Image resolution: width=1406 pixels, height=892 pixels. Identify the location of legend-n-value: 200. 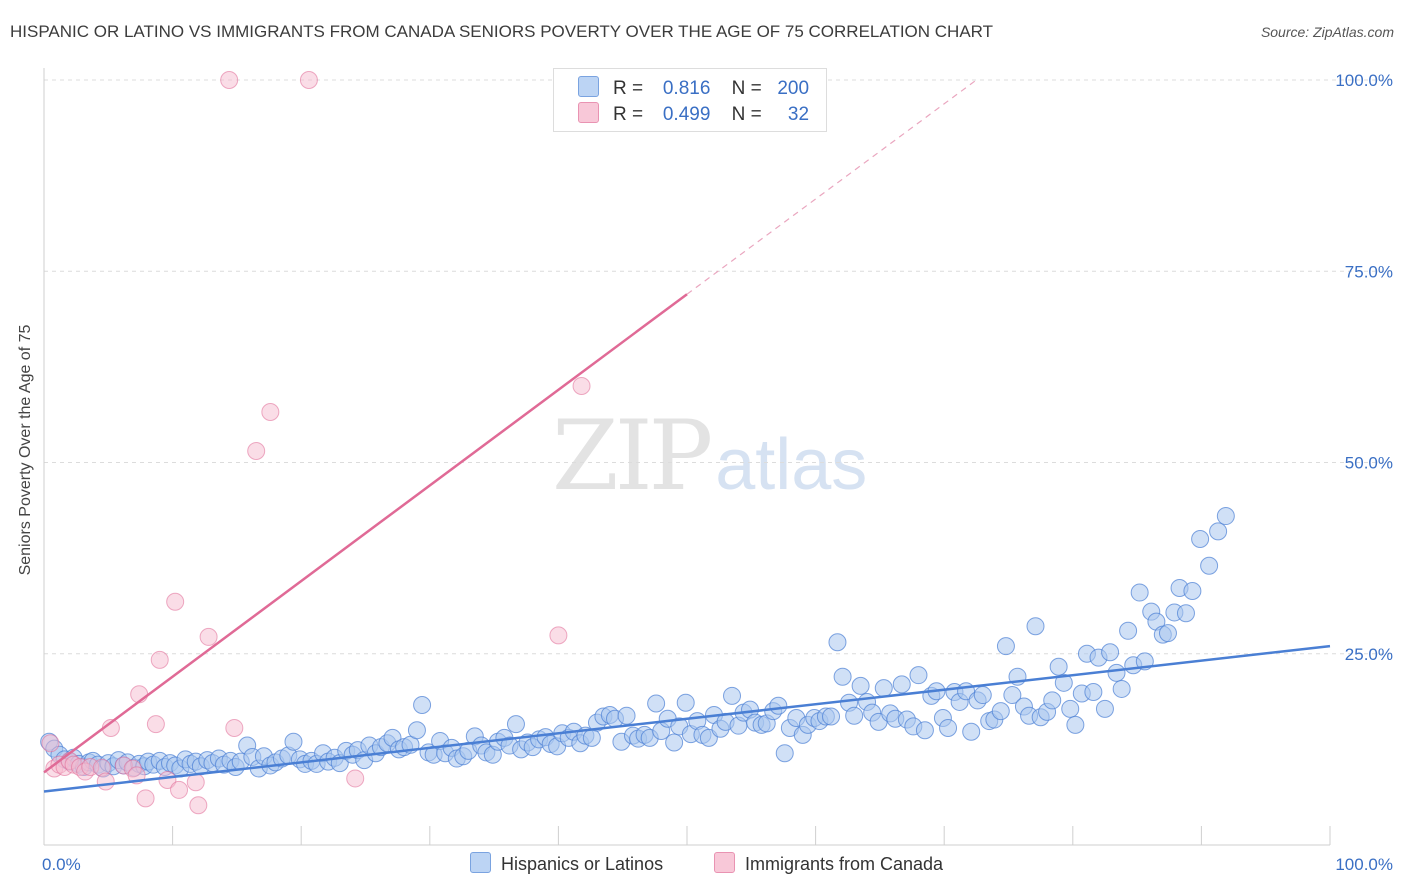
(793, 88).